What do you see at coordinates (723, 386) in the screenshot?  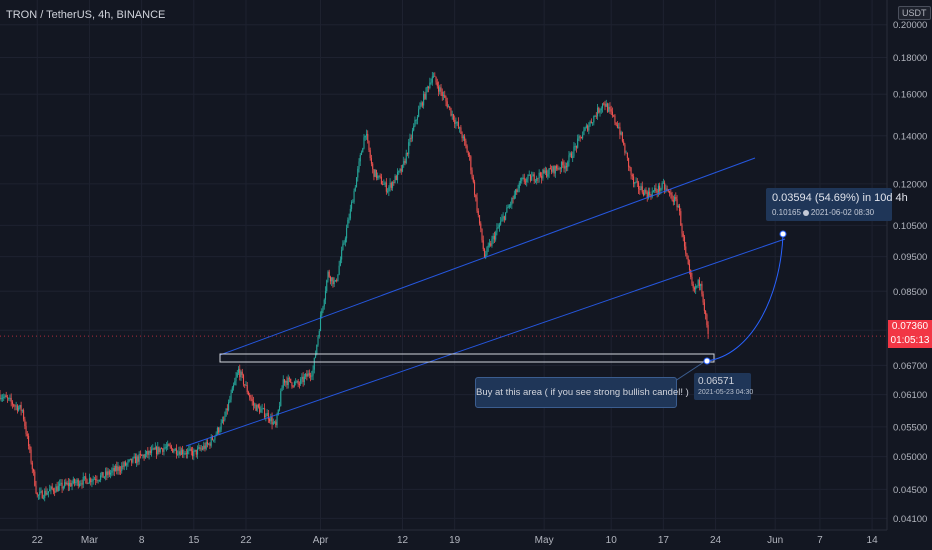 I see `buy-point-label: 0.06571 2021-05-23 04:30` at bounding box center [723, 386].